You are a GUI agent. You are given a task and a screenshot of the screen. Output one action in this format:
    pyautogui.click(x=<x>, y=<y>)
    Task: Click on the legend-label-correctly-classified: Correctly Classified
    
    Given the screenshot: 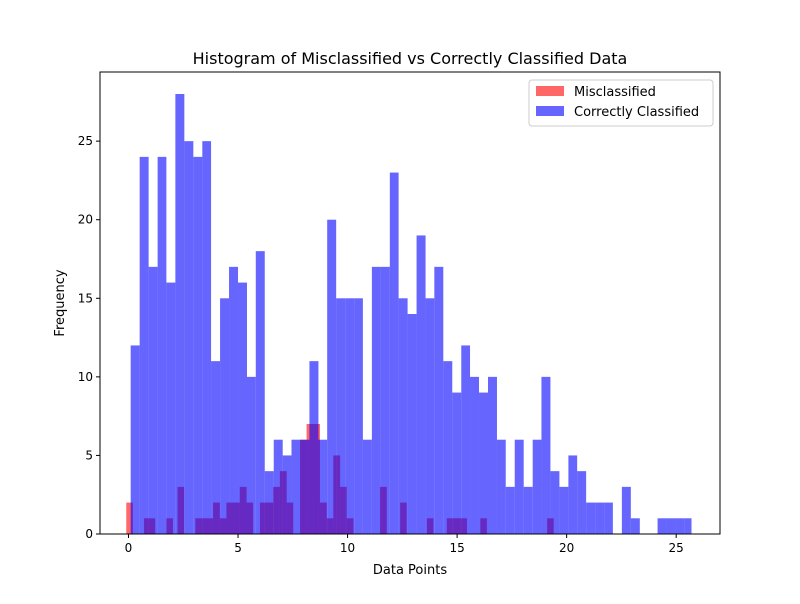 What is the action you would take?
    pyautogui.click(x=636, y=112)
    